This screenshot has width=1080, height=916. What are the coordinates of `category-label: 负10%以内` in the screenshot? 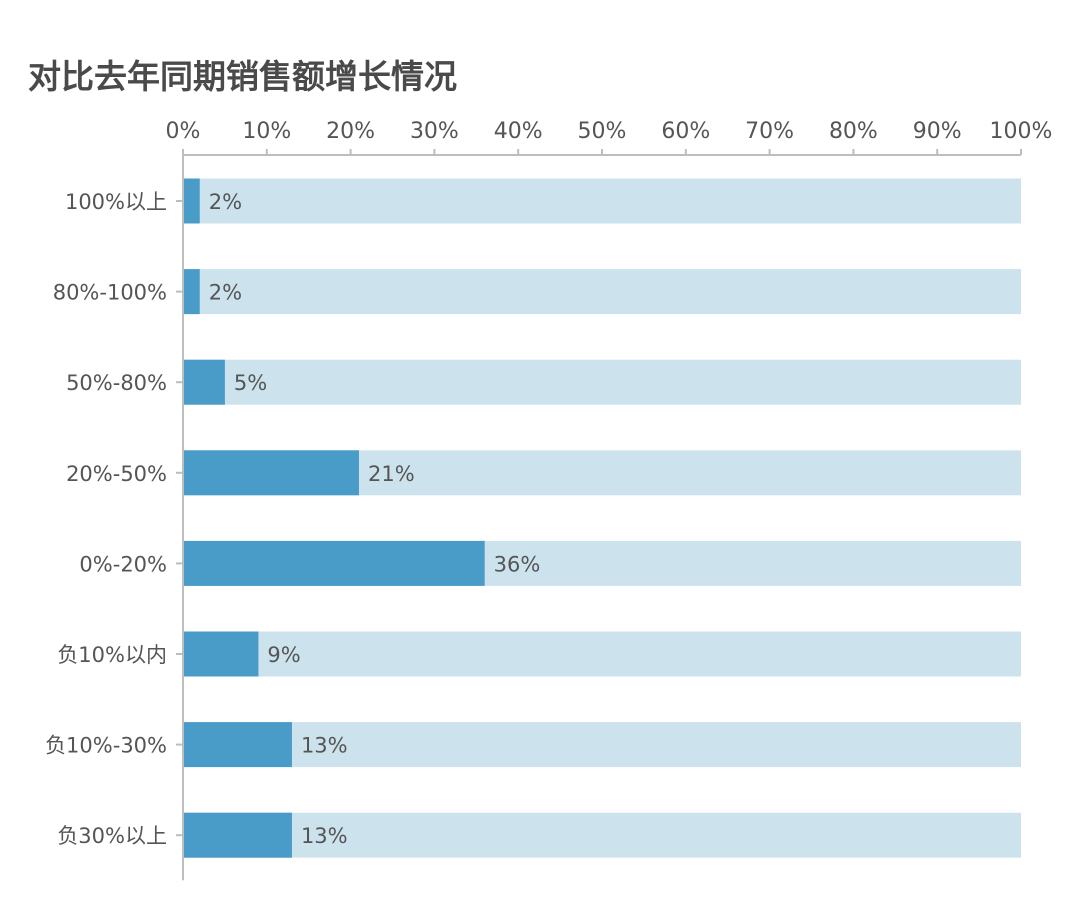 It's located at (112, 655).